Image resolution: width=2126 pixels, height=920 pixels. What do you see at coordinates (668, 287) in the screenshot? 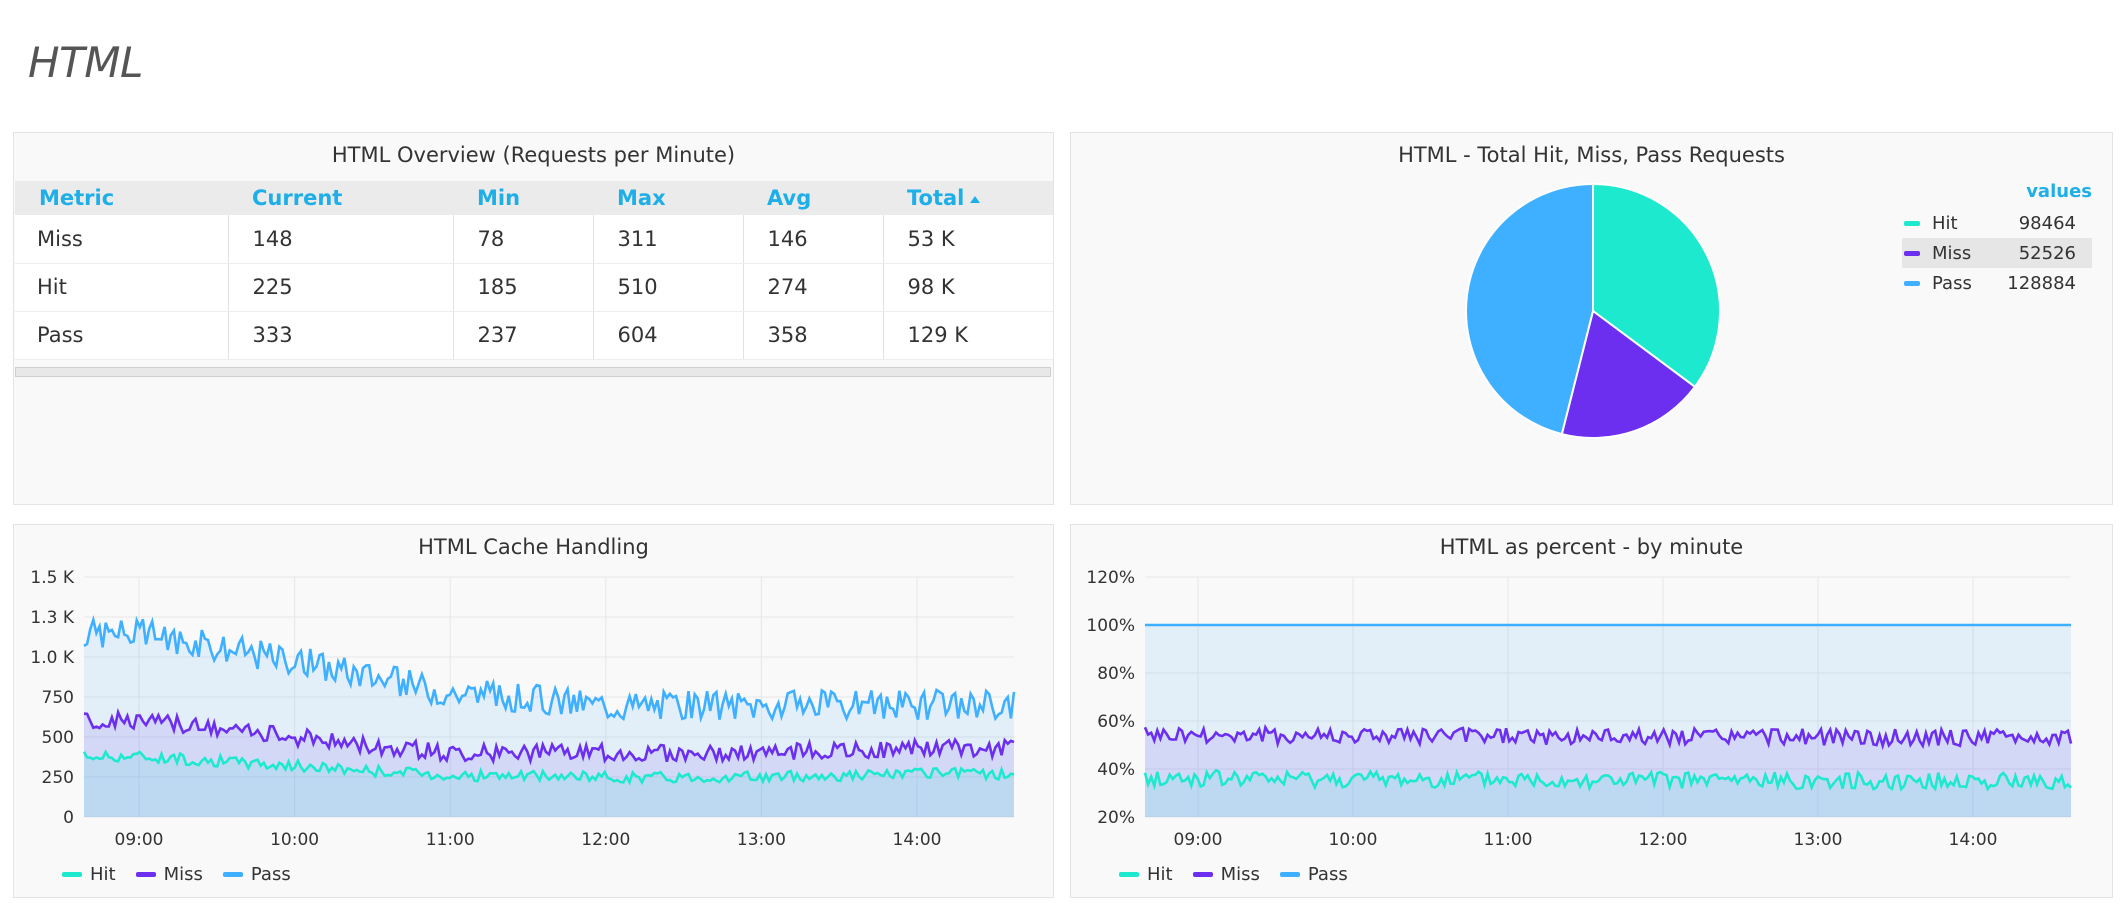
I see `table-cell: 510` at bounding box center [668, 287].